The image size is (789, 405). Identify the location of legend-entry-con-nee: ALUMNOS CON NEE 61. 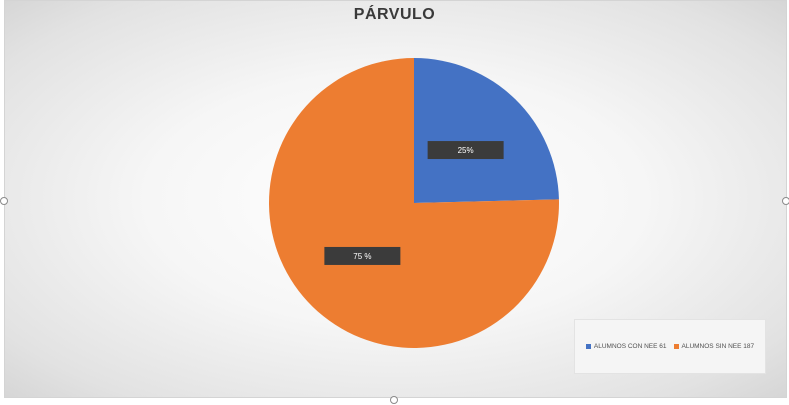
(626, 346).